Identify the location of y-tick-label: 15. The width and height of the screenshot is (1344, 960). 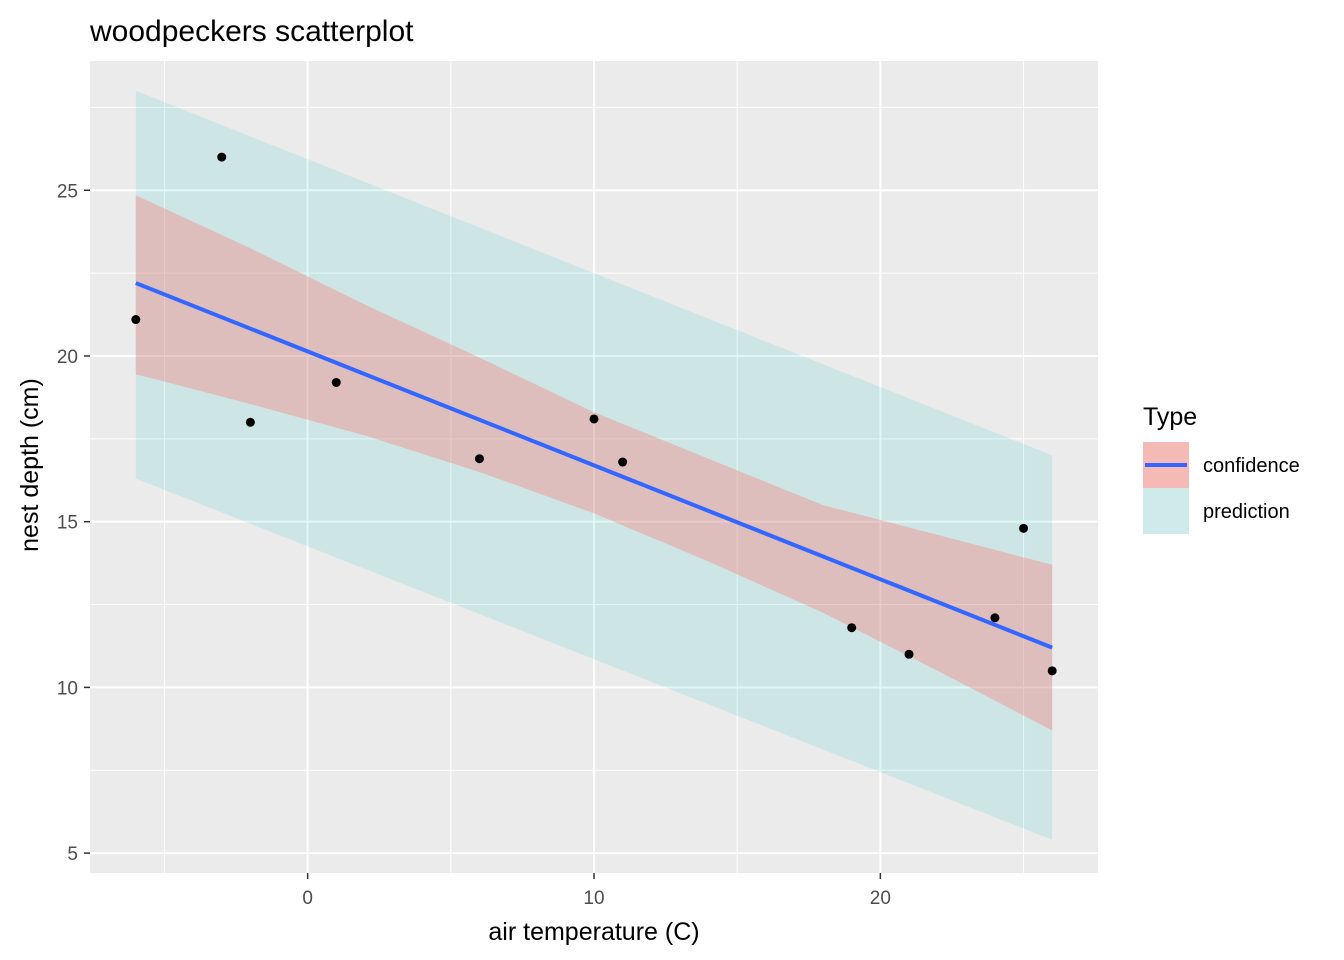
(67, 523).